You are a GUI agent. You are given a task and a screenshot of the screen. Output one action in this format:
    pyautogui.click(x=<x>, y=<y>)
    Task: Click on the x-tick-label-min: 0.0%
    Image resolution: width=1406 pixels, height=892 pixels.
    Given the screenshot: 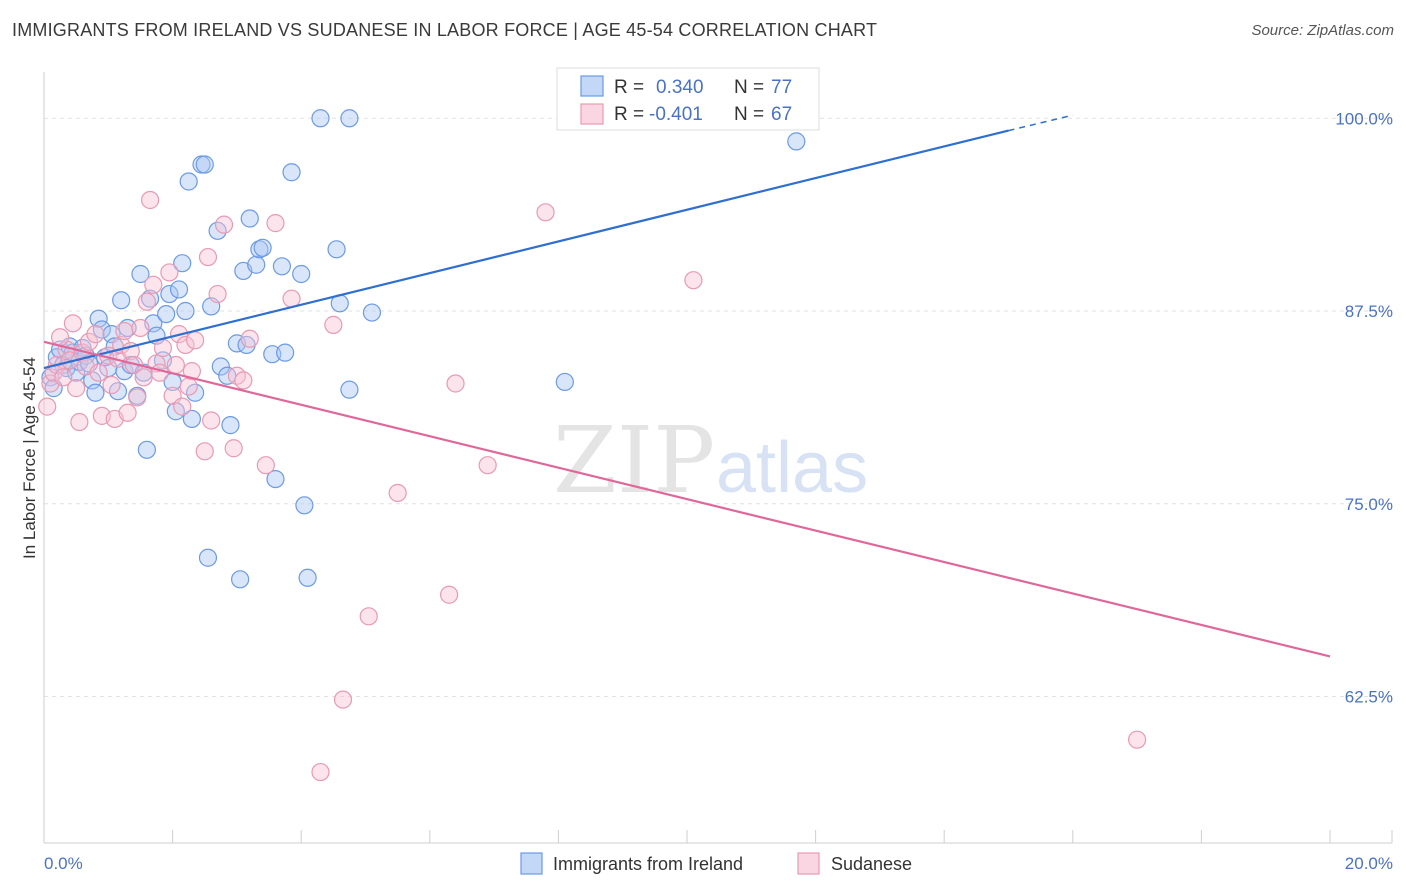 What is the action you would take?
    pyautogui.click(x=63, y=863)
    